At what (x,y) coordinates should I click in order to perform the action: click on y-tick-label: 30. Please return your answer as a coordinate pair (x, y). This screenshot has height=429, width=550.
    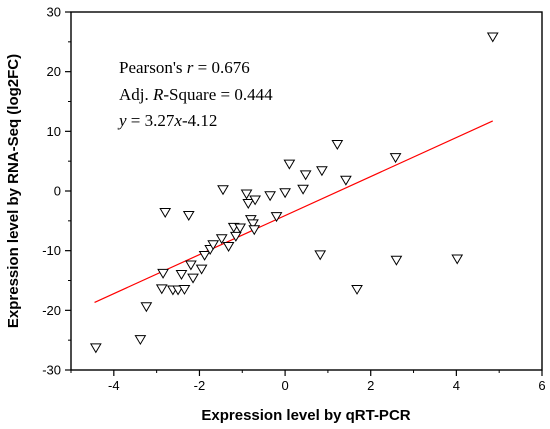
    Looking at the image, I should click on (54, 12).